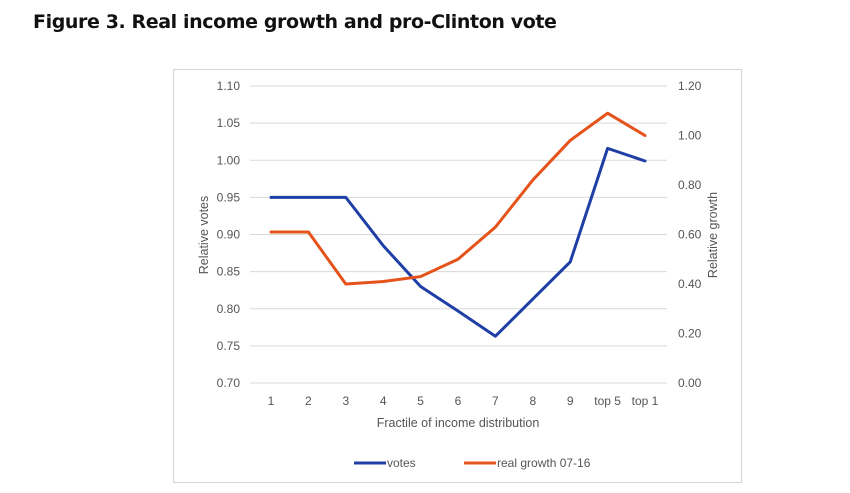 Image resolution: width=850 pixels, height=493 pixels. Describe the element at coordinates (690, 334) in the screenshot. I see `right-tick-label: 0.20` at that location.